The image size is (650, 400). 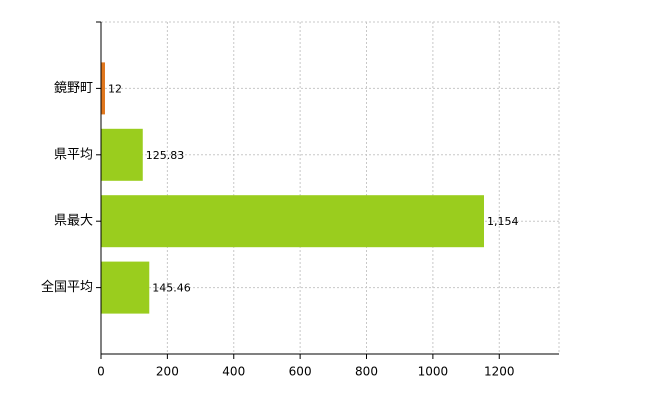 What do you see at coordinates (67, 287) in the screenshot?
I see `y-tick-label: 全国平均` at bounding box center [67, 287].